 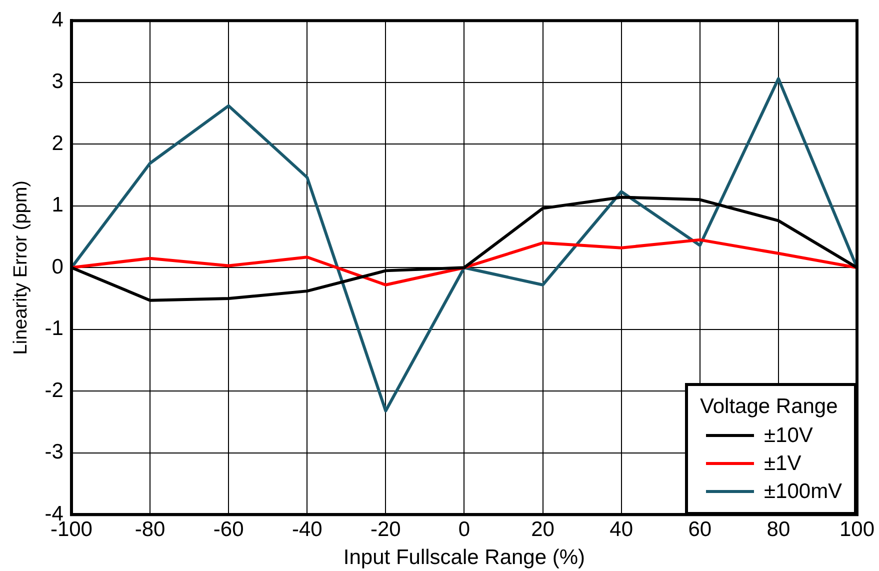 What do you see at coordinates (54, 328) in the screenshot?
I see `y-tick-label: -1` at bounding box center [54, 328].